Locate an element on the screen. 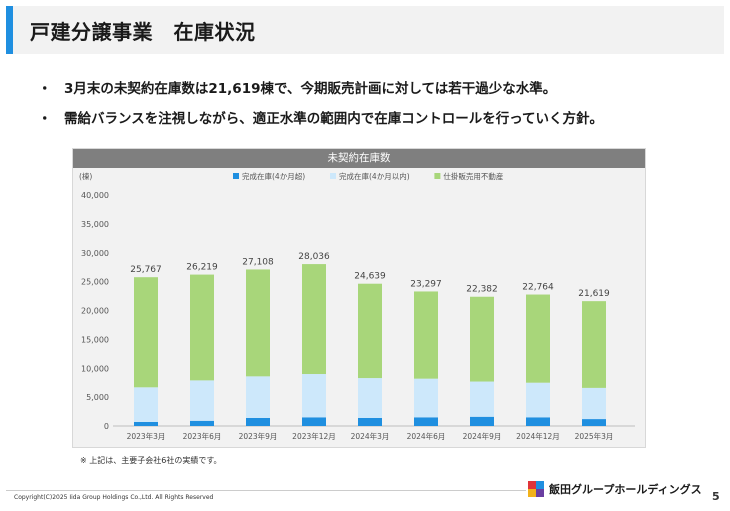  bar-total-label: 22,764 is located at coordinates (538, 288).